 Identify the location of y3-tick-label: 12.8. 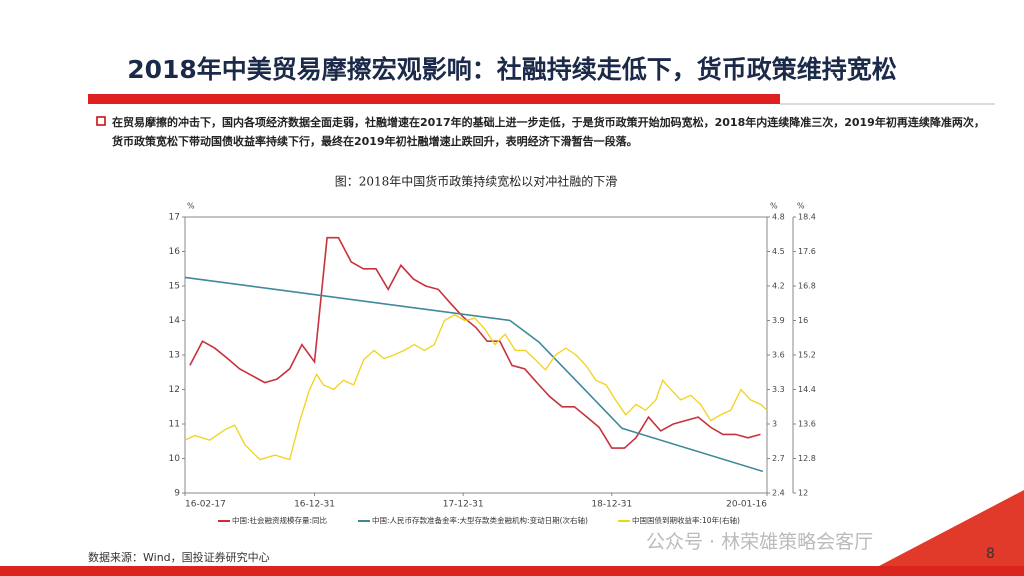
(807, 458).